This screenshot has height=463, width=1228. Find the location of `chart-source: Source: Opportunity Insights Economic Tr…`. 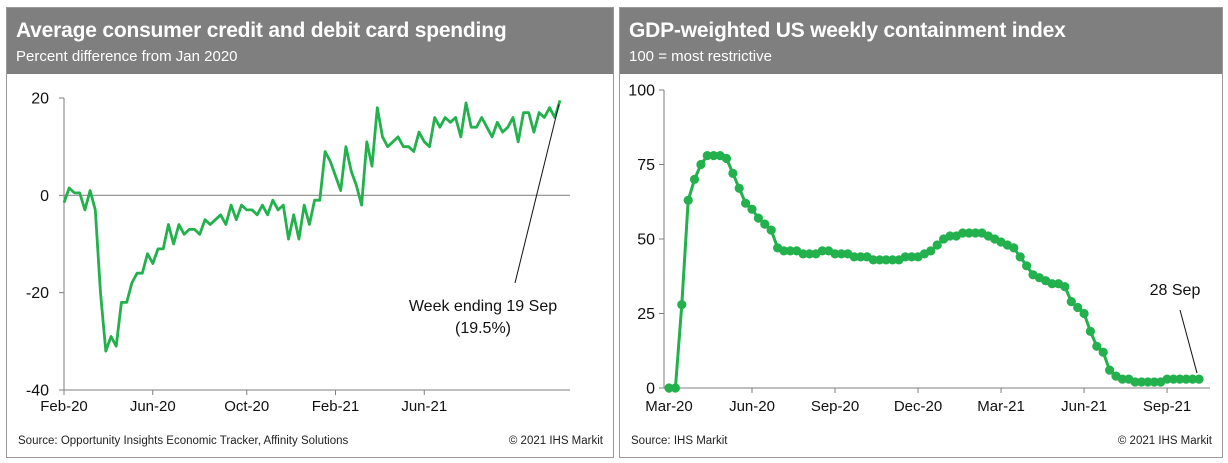

chart-source: Source: Opportunity Insights Economic Tr… is located at coordinates (183, 441).